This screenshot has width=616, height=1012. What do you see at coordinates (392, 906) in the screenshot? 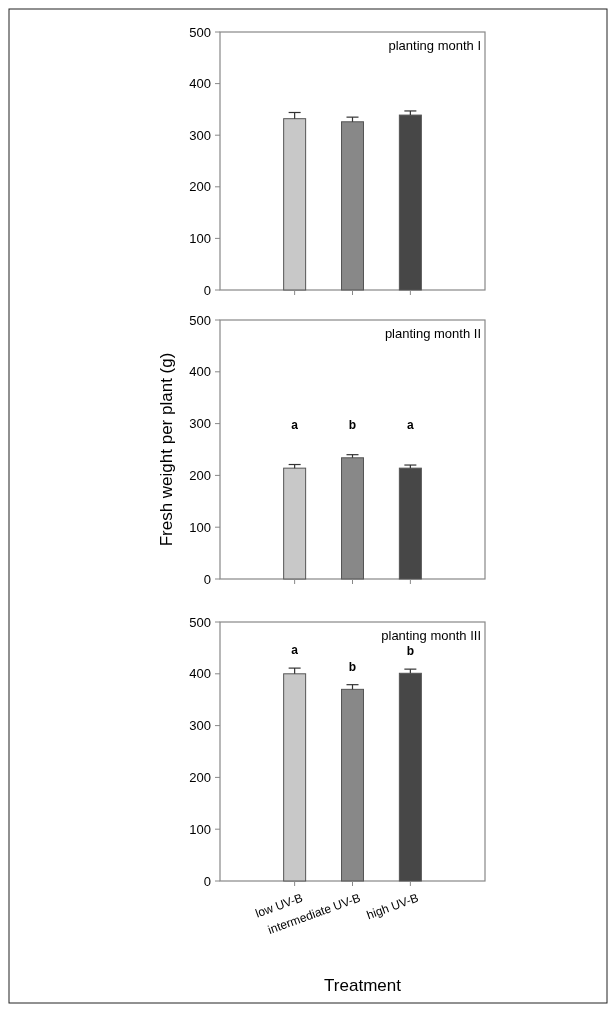
I see `x-tick-label: high UV-B` at bounding box center [392, 906].